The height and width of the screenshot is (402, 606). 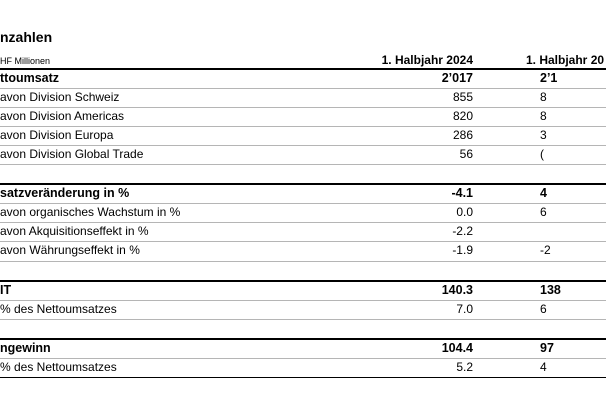 I want to click on row-label: avon Division Europa, so click(x=57, y=135).